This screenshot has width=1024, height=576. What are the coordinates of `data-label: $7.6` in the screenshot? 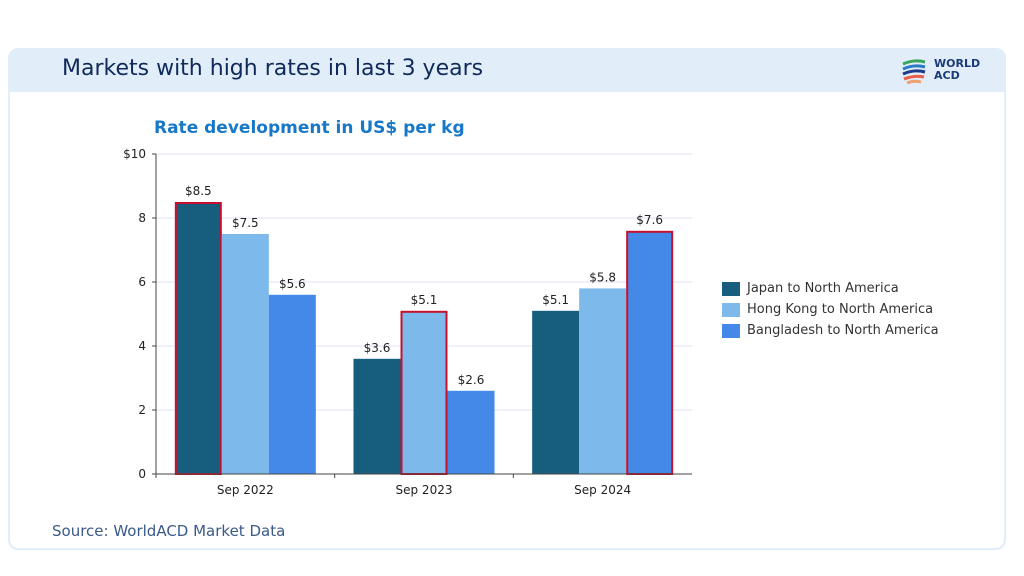 It's located at (649, 220).